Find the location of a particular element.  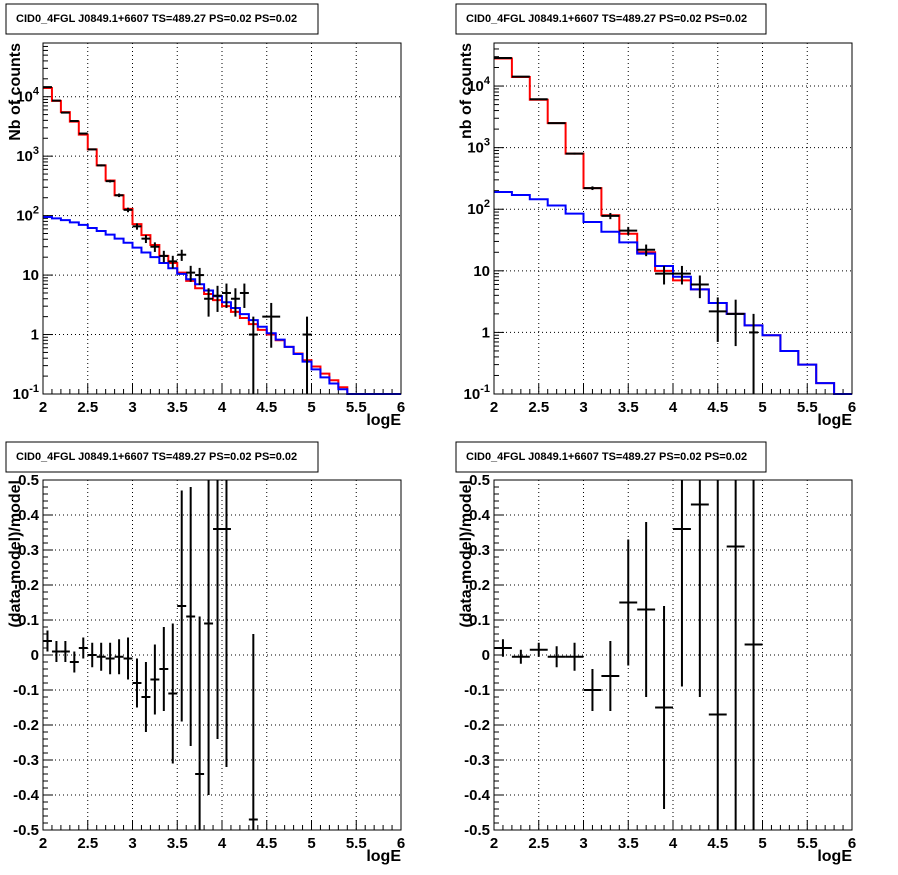

y-tick-label: 0.3 is located at coordinates (28, 550).